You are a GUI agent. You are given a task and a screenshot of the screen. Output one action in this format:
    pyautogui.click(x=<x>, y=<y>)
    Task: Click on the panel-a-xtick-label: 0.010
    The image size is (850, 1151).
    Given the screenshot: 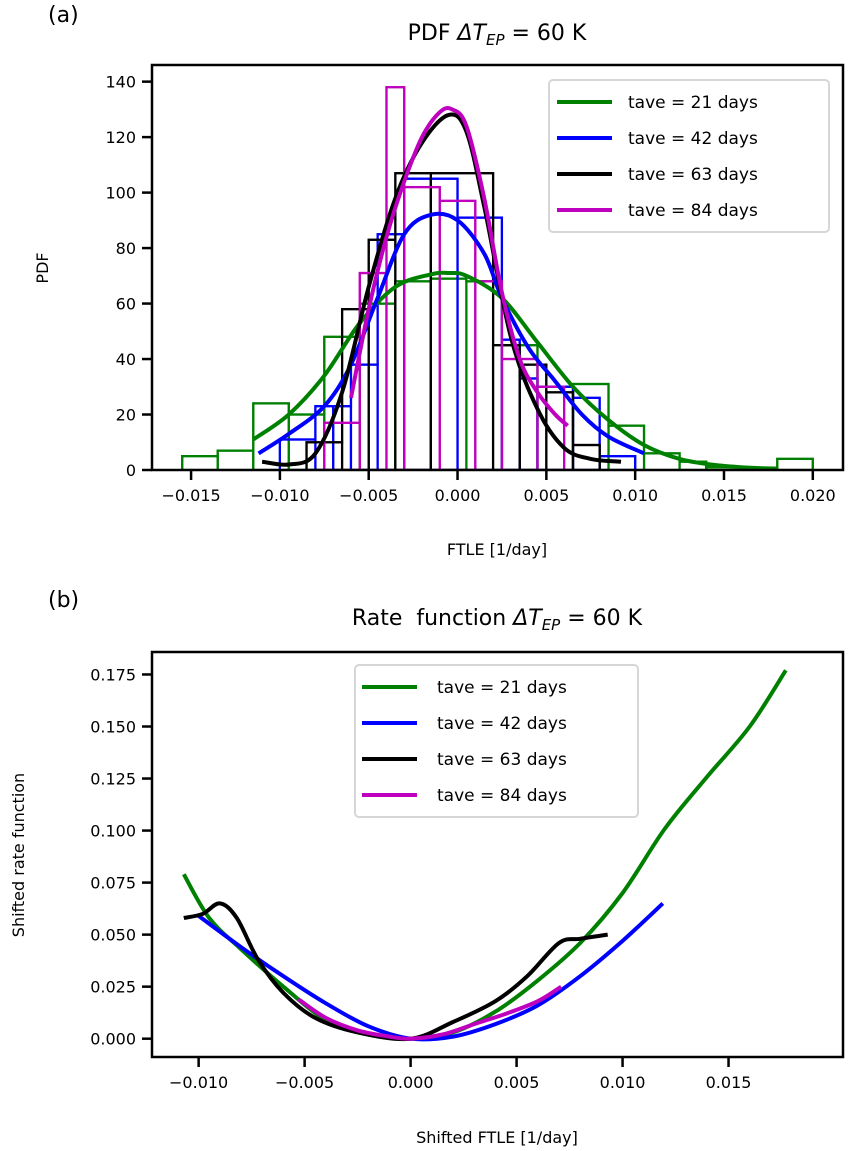 What is the action you would take?
    pyautogui.click(x=635, y=495)
    